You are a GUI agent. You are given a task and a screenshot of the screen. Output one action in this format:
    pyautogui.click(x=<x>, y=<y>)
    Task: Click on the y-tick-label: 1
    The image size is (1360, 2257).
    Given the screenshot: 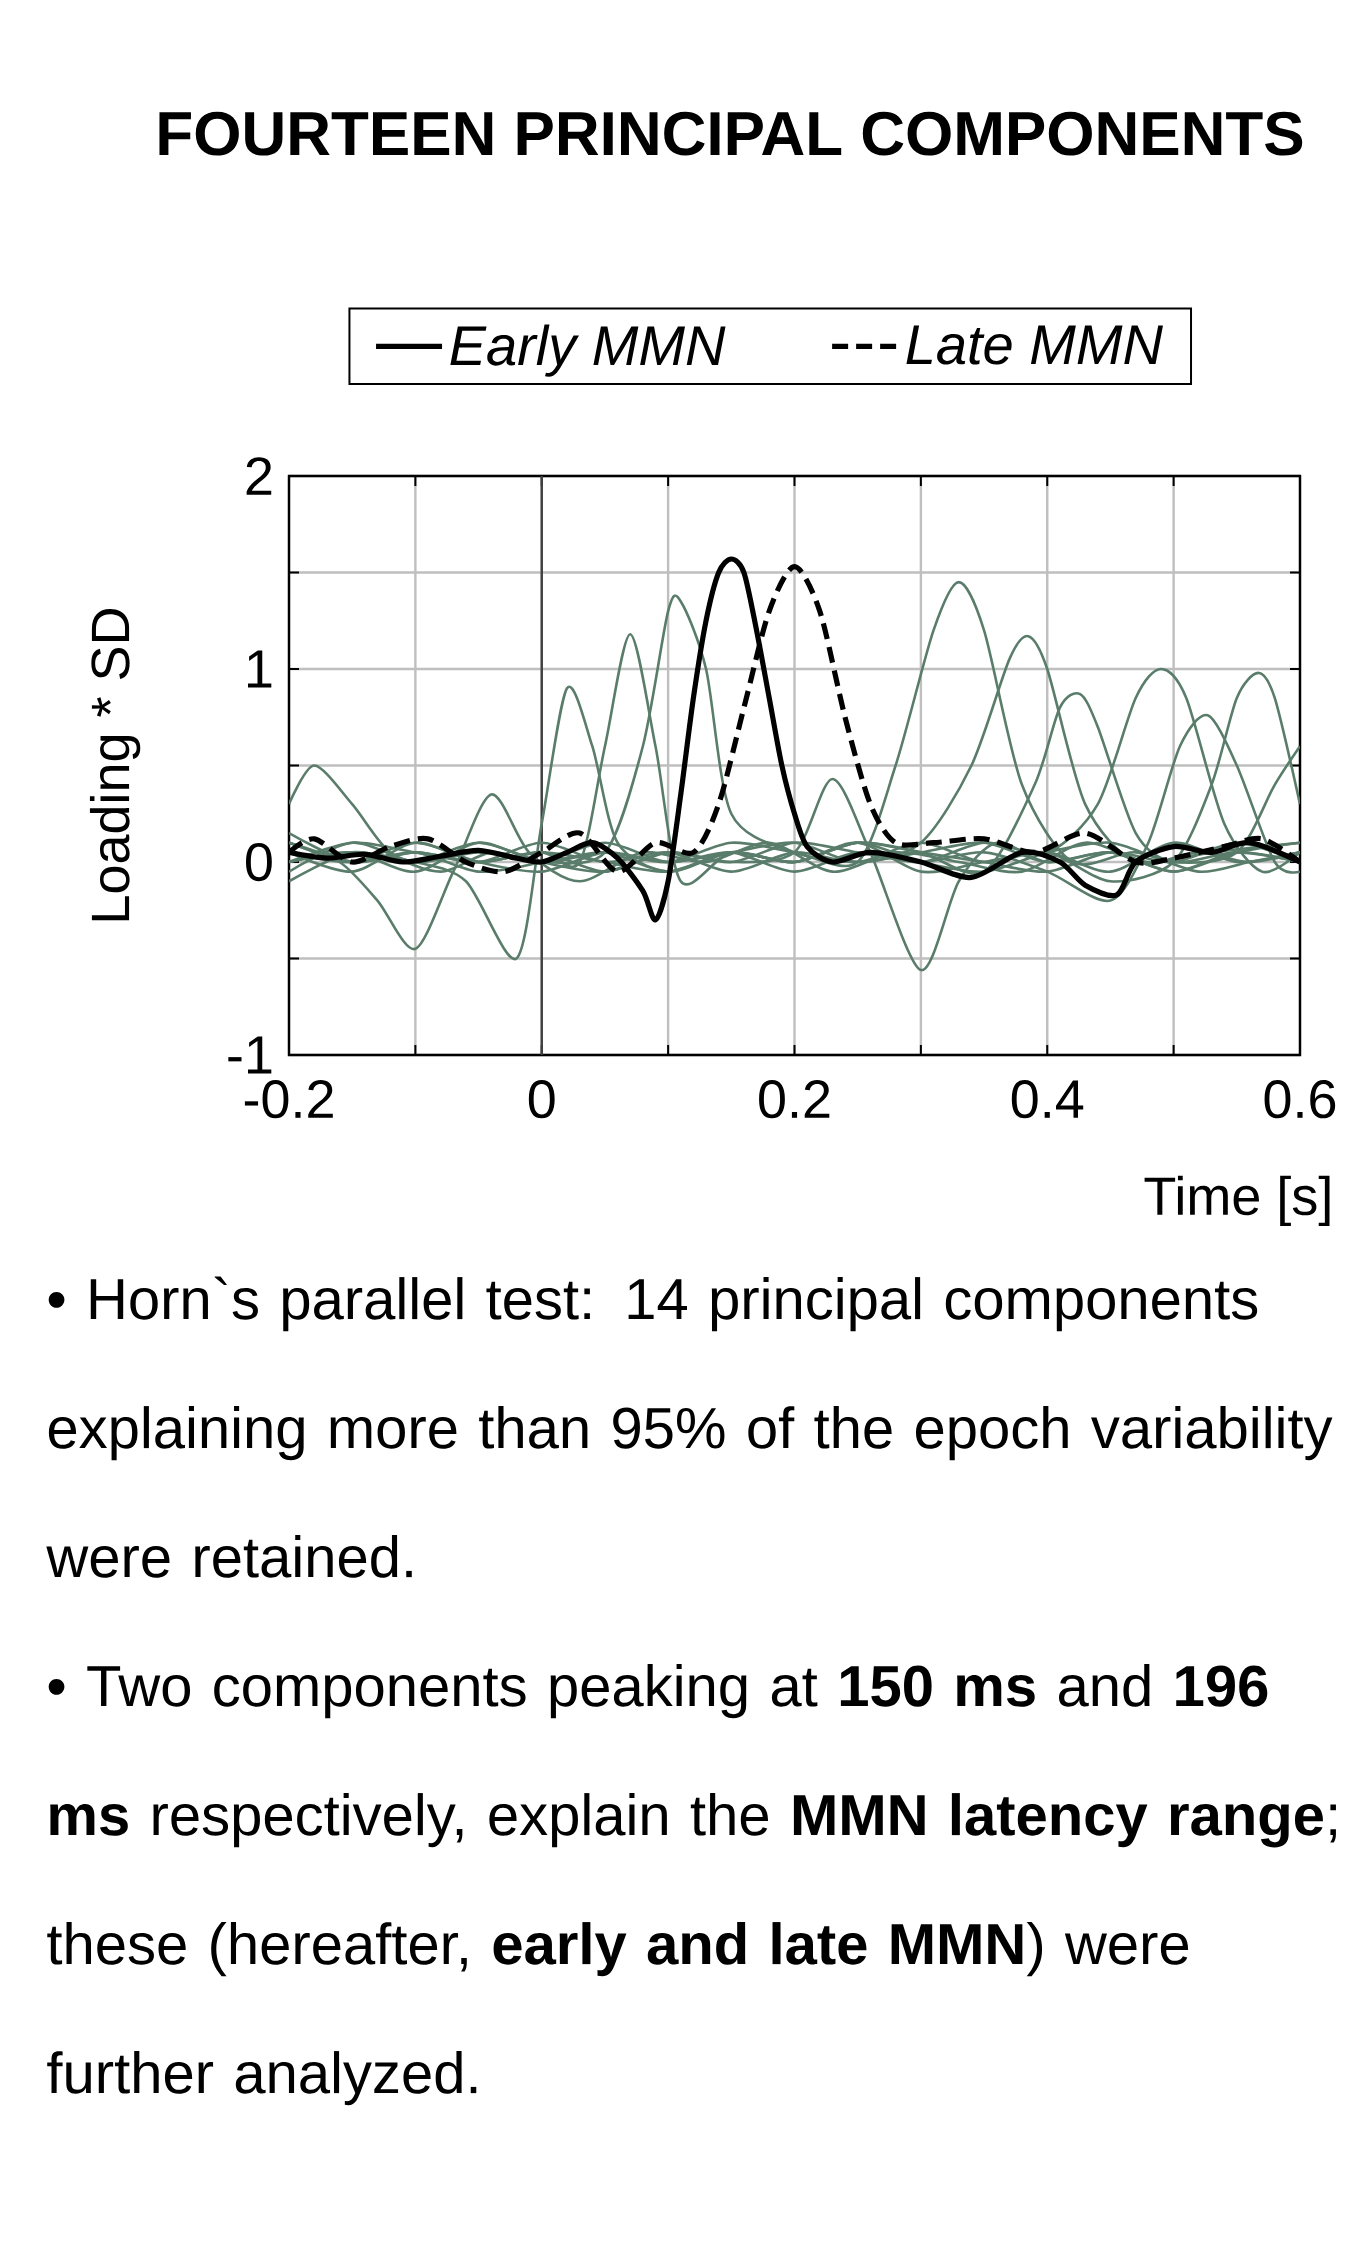 What is the action you would take?
    pyautogui.click(x=260, y=669)
    